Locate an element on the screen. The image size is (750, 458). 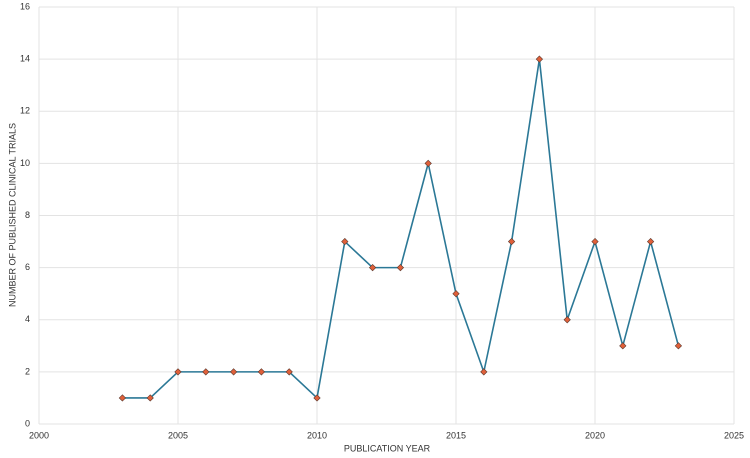
y-tick-label: 12 is located at coordinates (25, 111).